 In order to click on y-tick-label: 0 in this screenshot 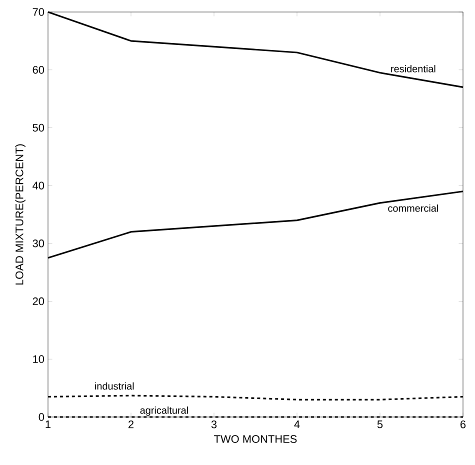, I will do `click(41, 417)`.